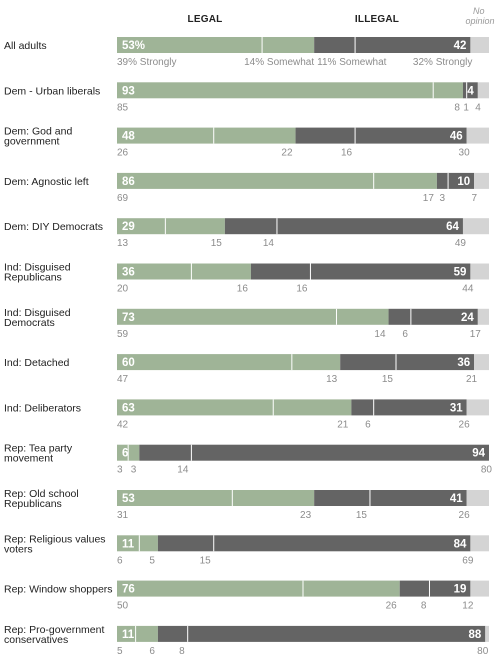  Describe the element at coordinates (133, 46) in the screenshot. I see `legal-value-label: 53%` at that location.